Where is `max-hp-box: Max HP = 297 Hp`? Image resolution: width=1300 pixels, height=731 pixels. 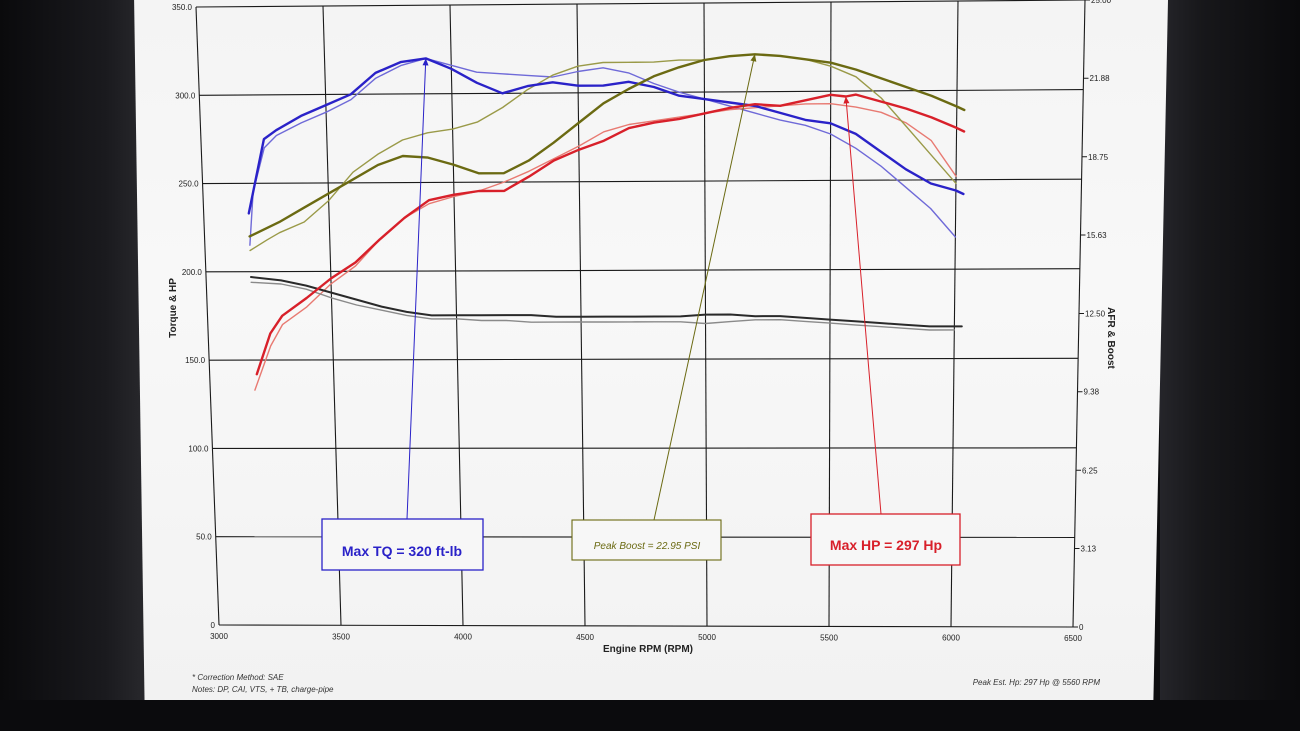
max-hp-box: Max HP = 297 Hp is located at coordinates (885, 539).